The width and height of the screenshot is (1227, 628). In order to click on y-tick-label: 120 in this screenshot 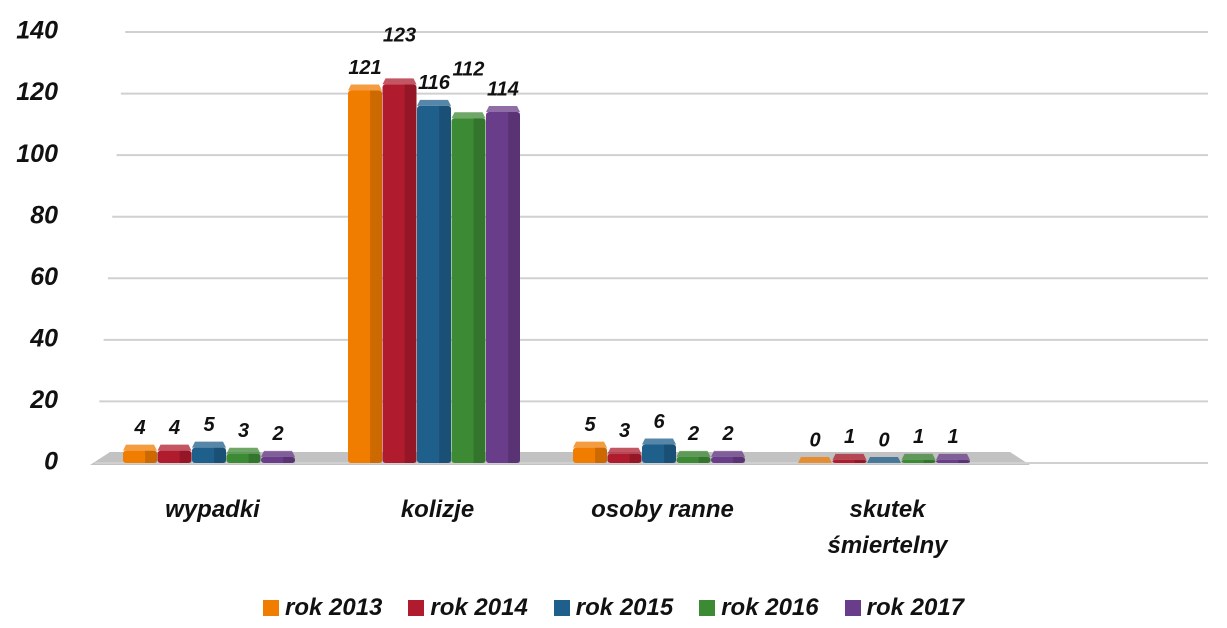, I will do `click(37, 92)`.